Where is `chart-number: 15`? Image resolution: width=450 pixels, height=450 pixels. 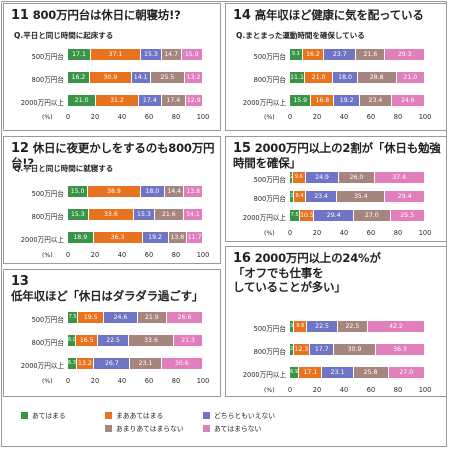
chart-number: 15 is located at coordinates (242, 148).